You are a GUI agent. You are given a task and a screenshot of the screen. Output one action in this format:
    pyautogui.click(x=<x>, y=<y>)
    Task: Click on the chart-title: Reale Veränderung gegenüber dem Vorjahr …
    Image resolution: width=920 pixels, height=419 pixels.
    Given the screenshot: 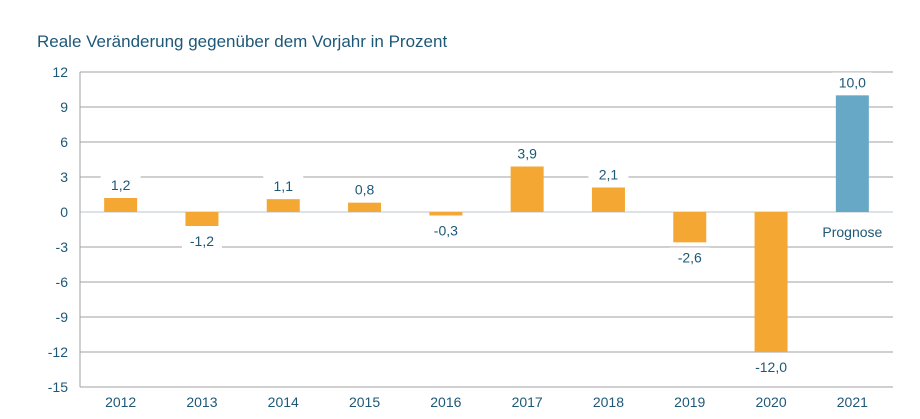 What is the action you would take?
    pyautogui.click(x=242, y=41)
    